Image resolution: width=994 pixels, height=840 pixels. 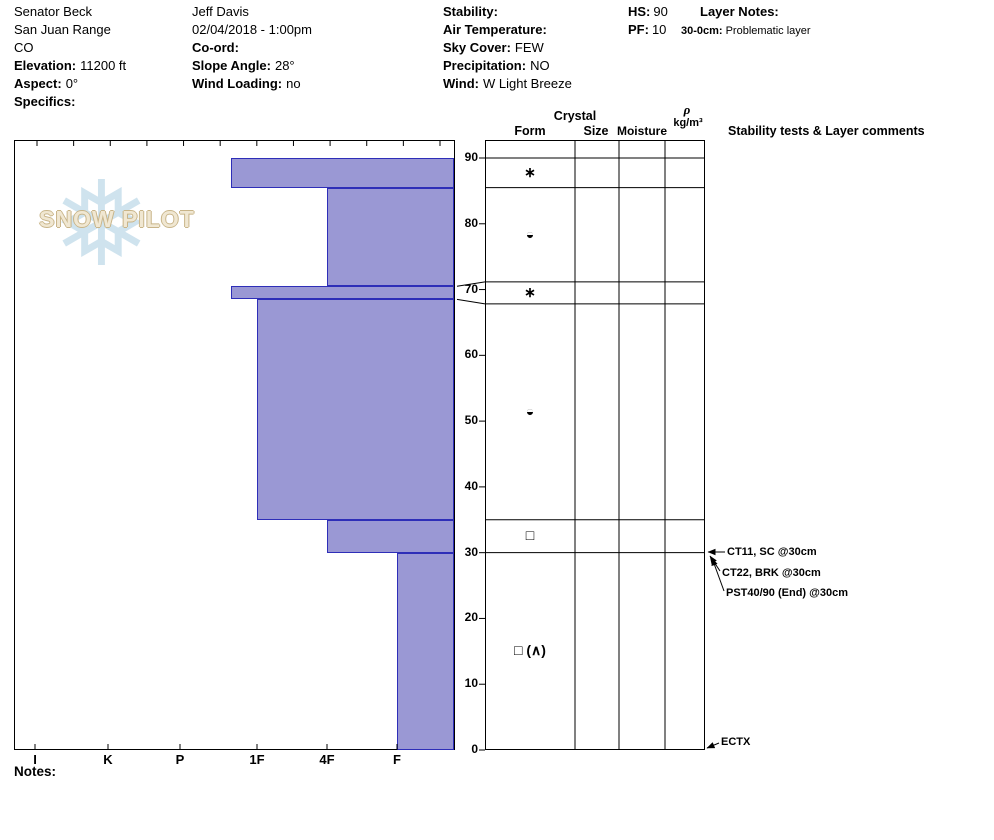 What do you see at coordinates (180, 759) in the screenshot?
I see `hardness-tick-label: P` at bounding box center [180, 759].